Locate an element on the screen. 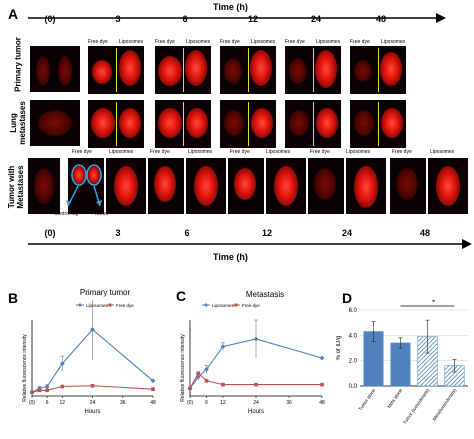 The width and height of the screenshot is (474, 439). time-arrow-bottom is located at coordinates (250, 244).